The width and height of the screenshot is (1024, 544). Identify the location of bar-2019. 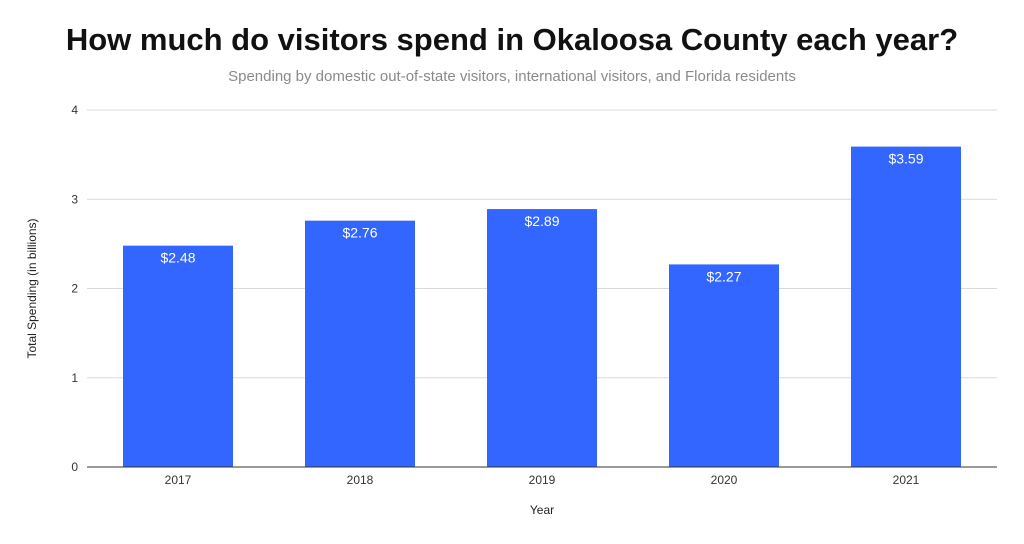
(542, 338).